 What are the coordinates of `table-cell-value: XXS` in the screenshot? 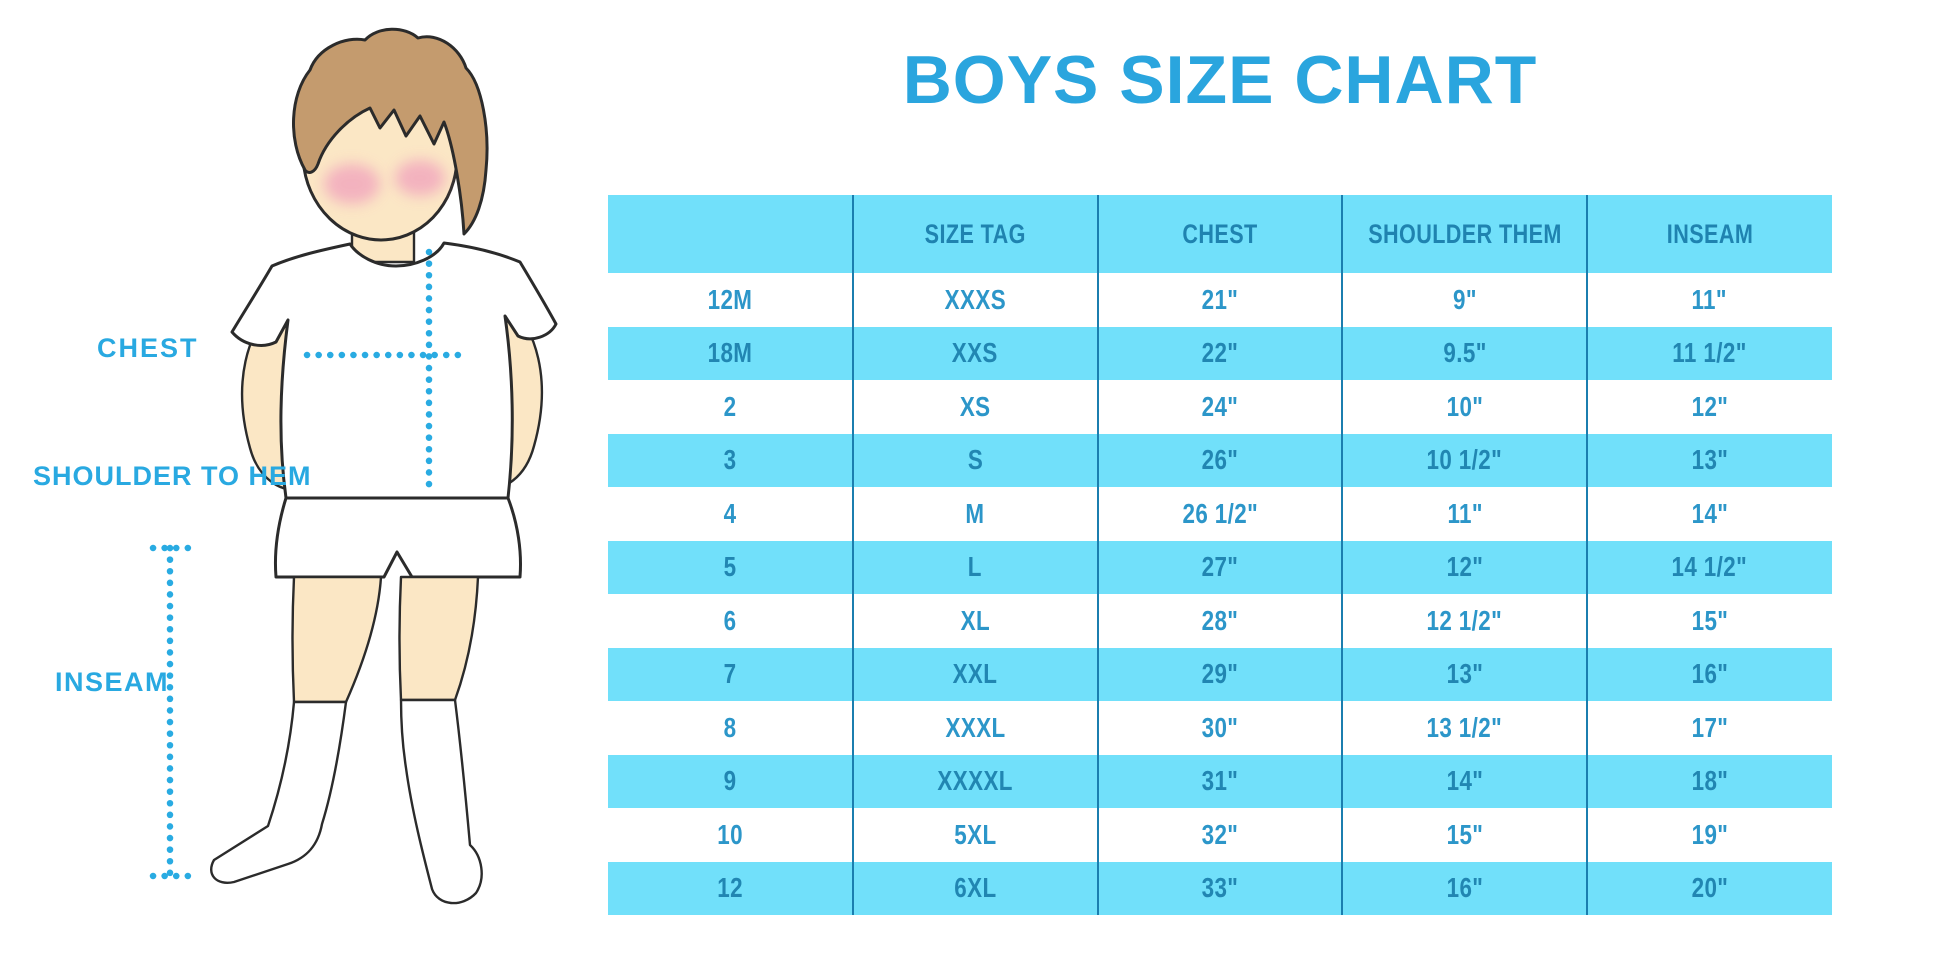 It's located at (975, 353).